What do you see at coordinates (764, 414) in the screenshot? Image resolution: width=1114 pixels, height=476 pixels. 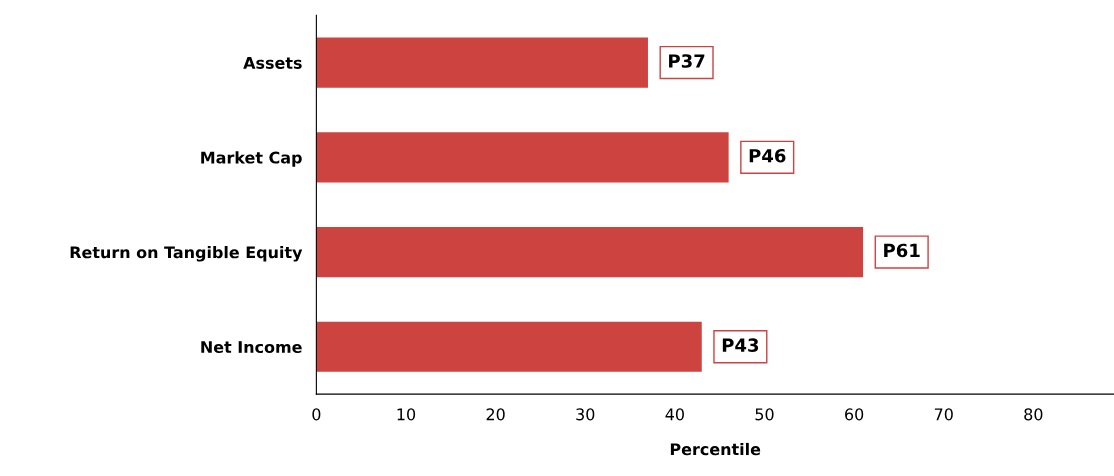 I see `x-tick-label: 50` at bounding box center [764, 414].